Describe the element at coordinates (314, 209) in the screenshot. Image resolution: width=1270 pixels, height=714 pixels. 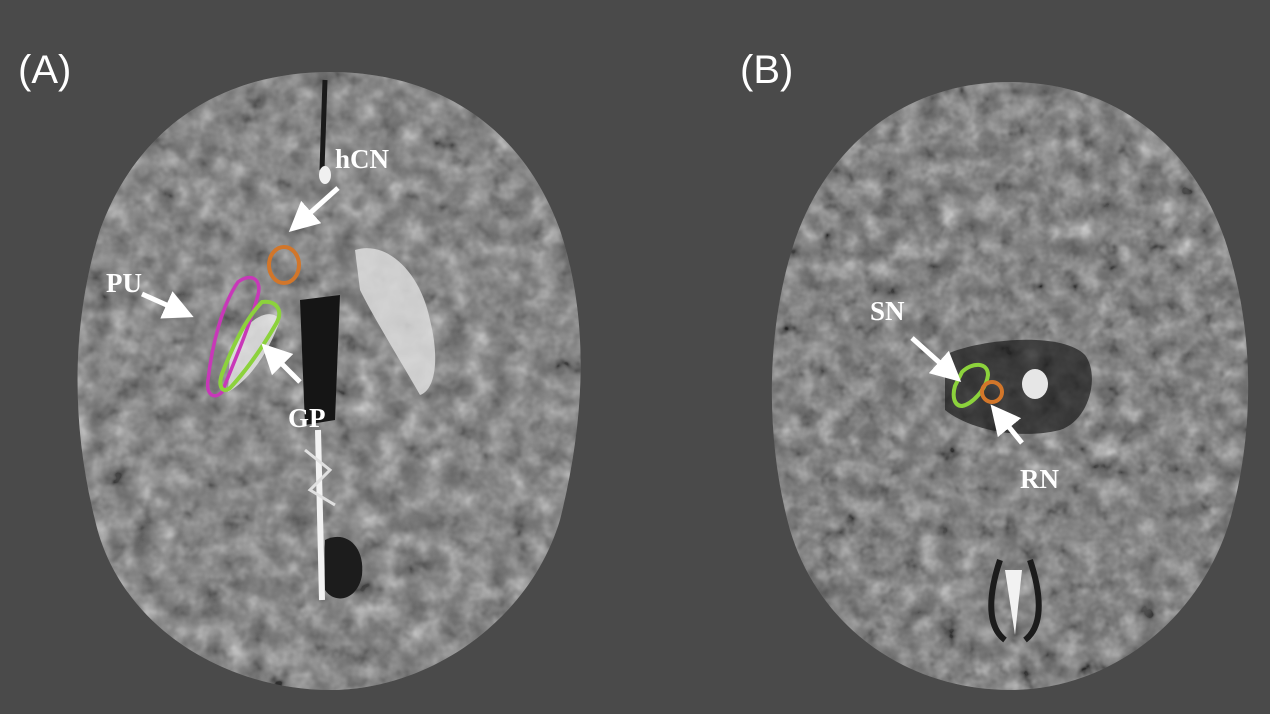
I see `arrow-hcn` at that location.